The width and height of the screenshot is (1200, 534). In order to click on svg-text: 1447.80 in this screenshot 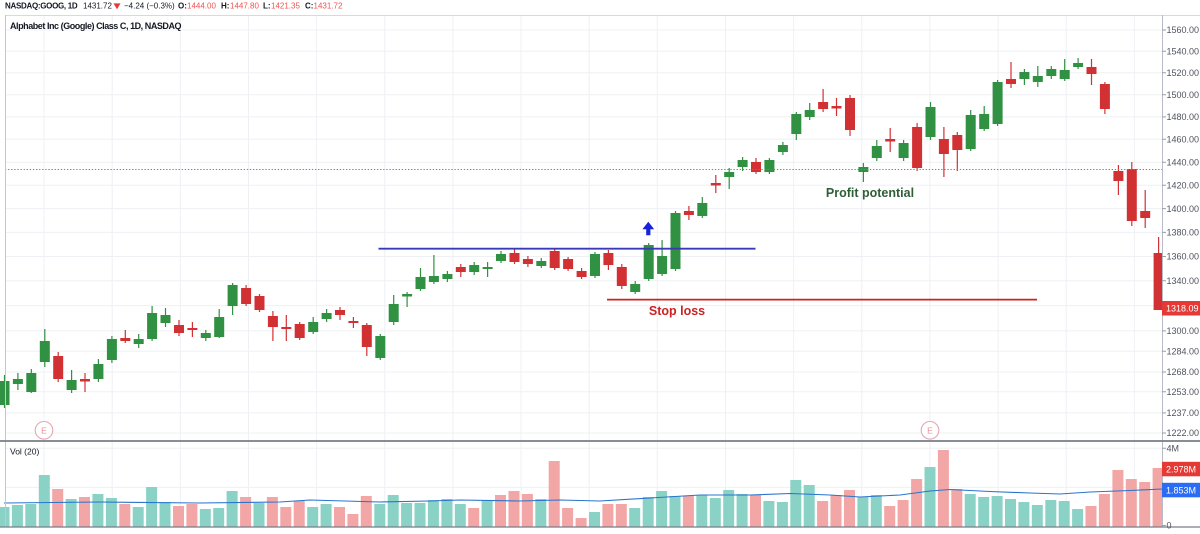, I will do `click(244, 5)`.